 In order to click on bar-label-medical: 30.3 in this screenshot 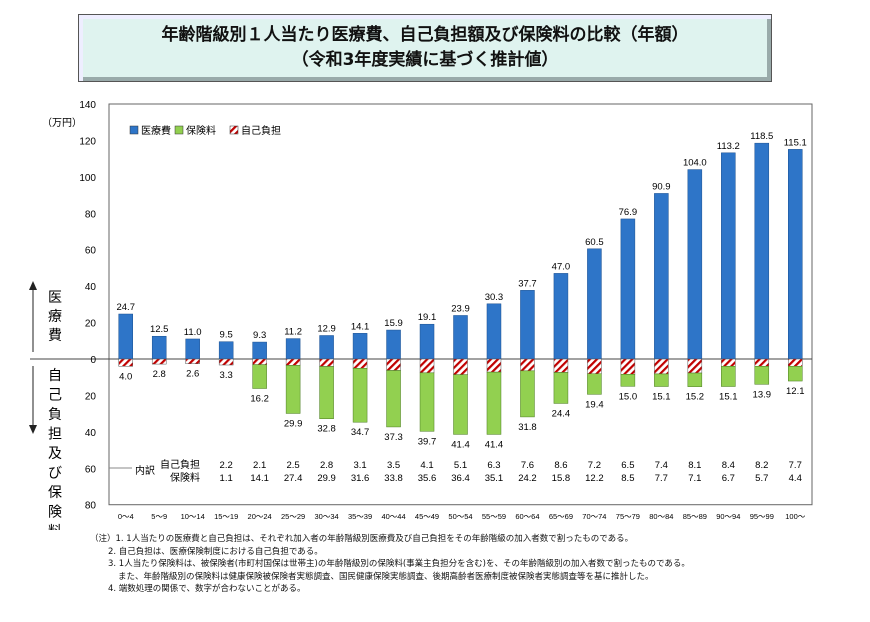, I will do `click(494, 297)`.